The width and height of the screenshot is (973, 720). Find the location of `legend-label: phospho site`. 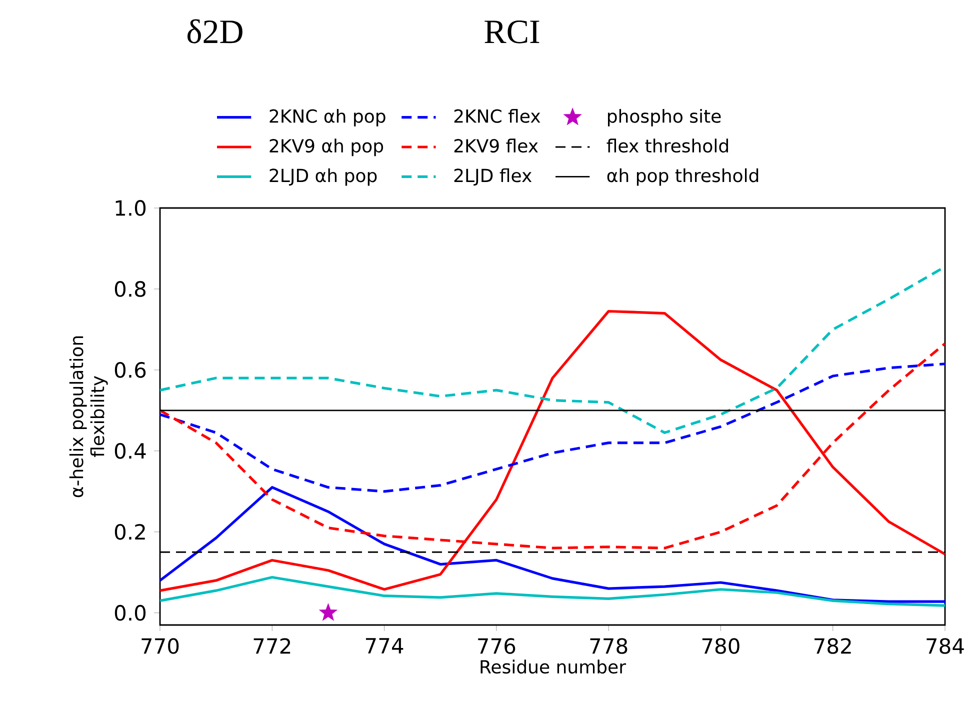

legend-label: phospho site is located at coordinates (664, 117).